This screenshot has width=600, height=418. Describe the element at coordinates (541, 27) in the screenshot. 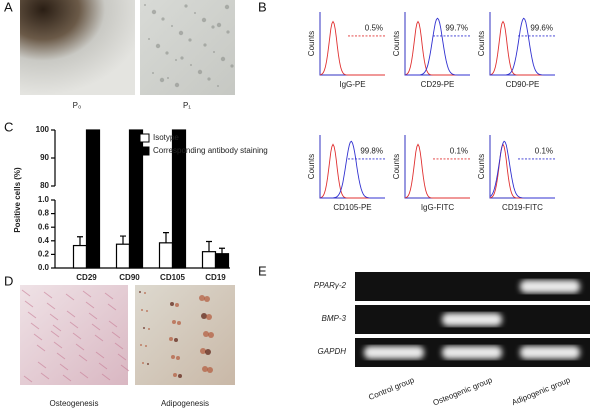

I see `percent-label: 99.6%` at that location.